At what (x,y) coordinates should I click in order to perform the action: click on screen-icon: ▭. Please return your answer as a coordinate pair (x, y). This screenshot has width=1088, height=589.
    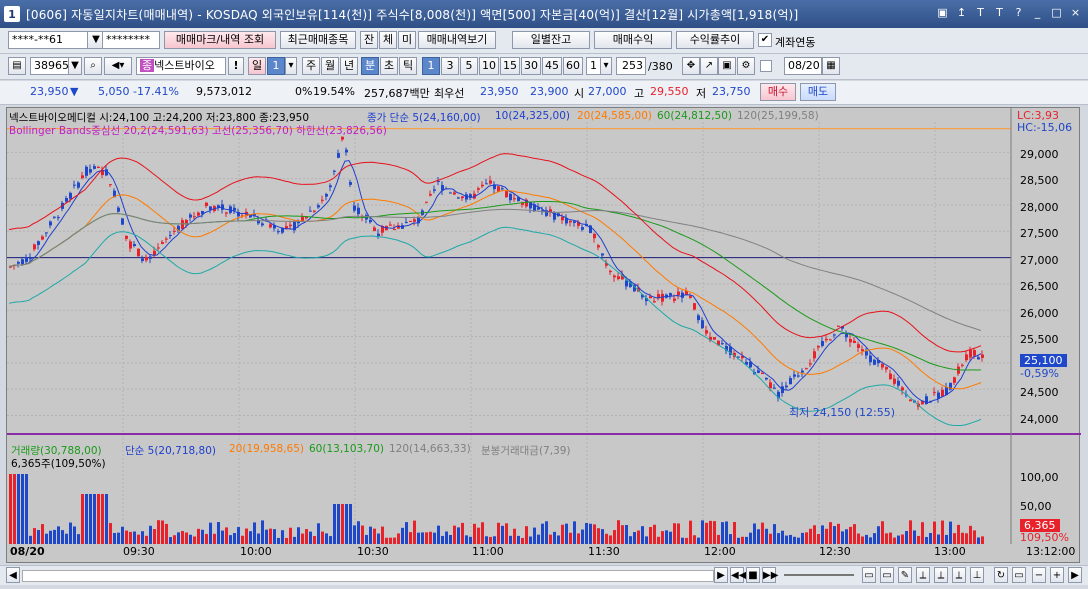
    Looking at the image, I should click on (1019, 575).